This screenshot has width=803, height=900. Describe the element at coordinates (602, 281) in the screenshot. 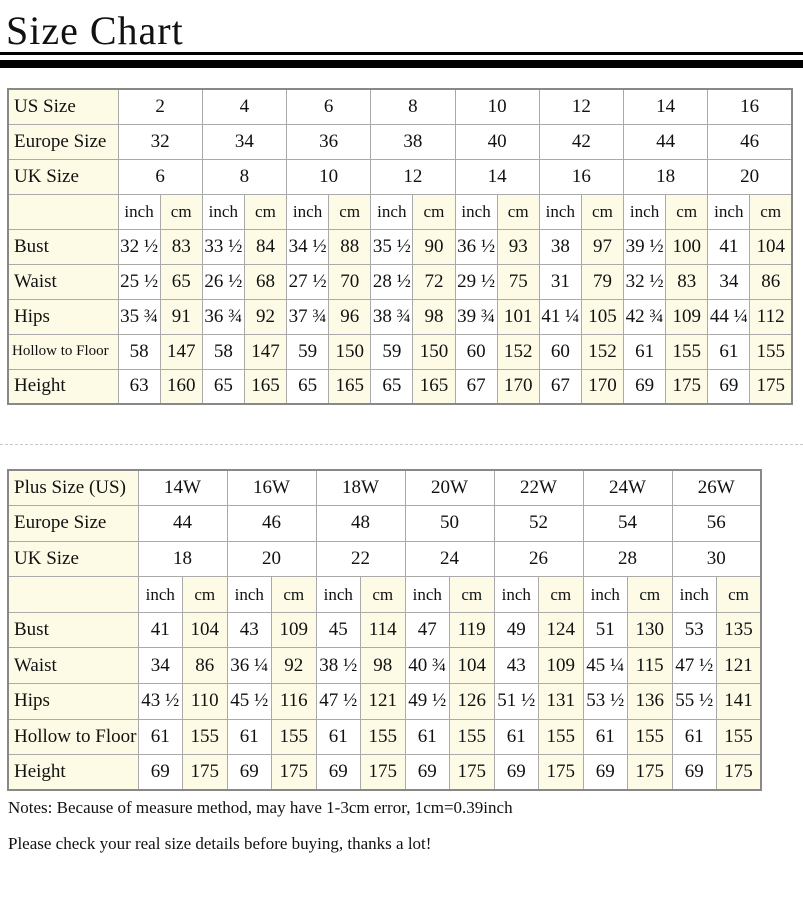

I see `waist-cm-cell: 79` at that location.